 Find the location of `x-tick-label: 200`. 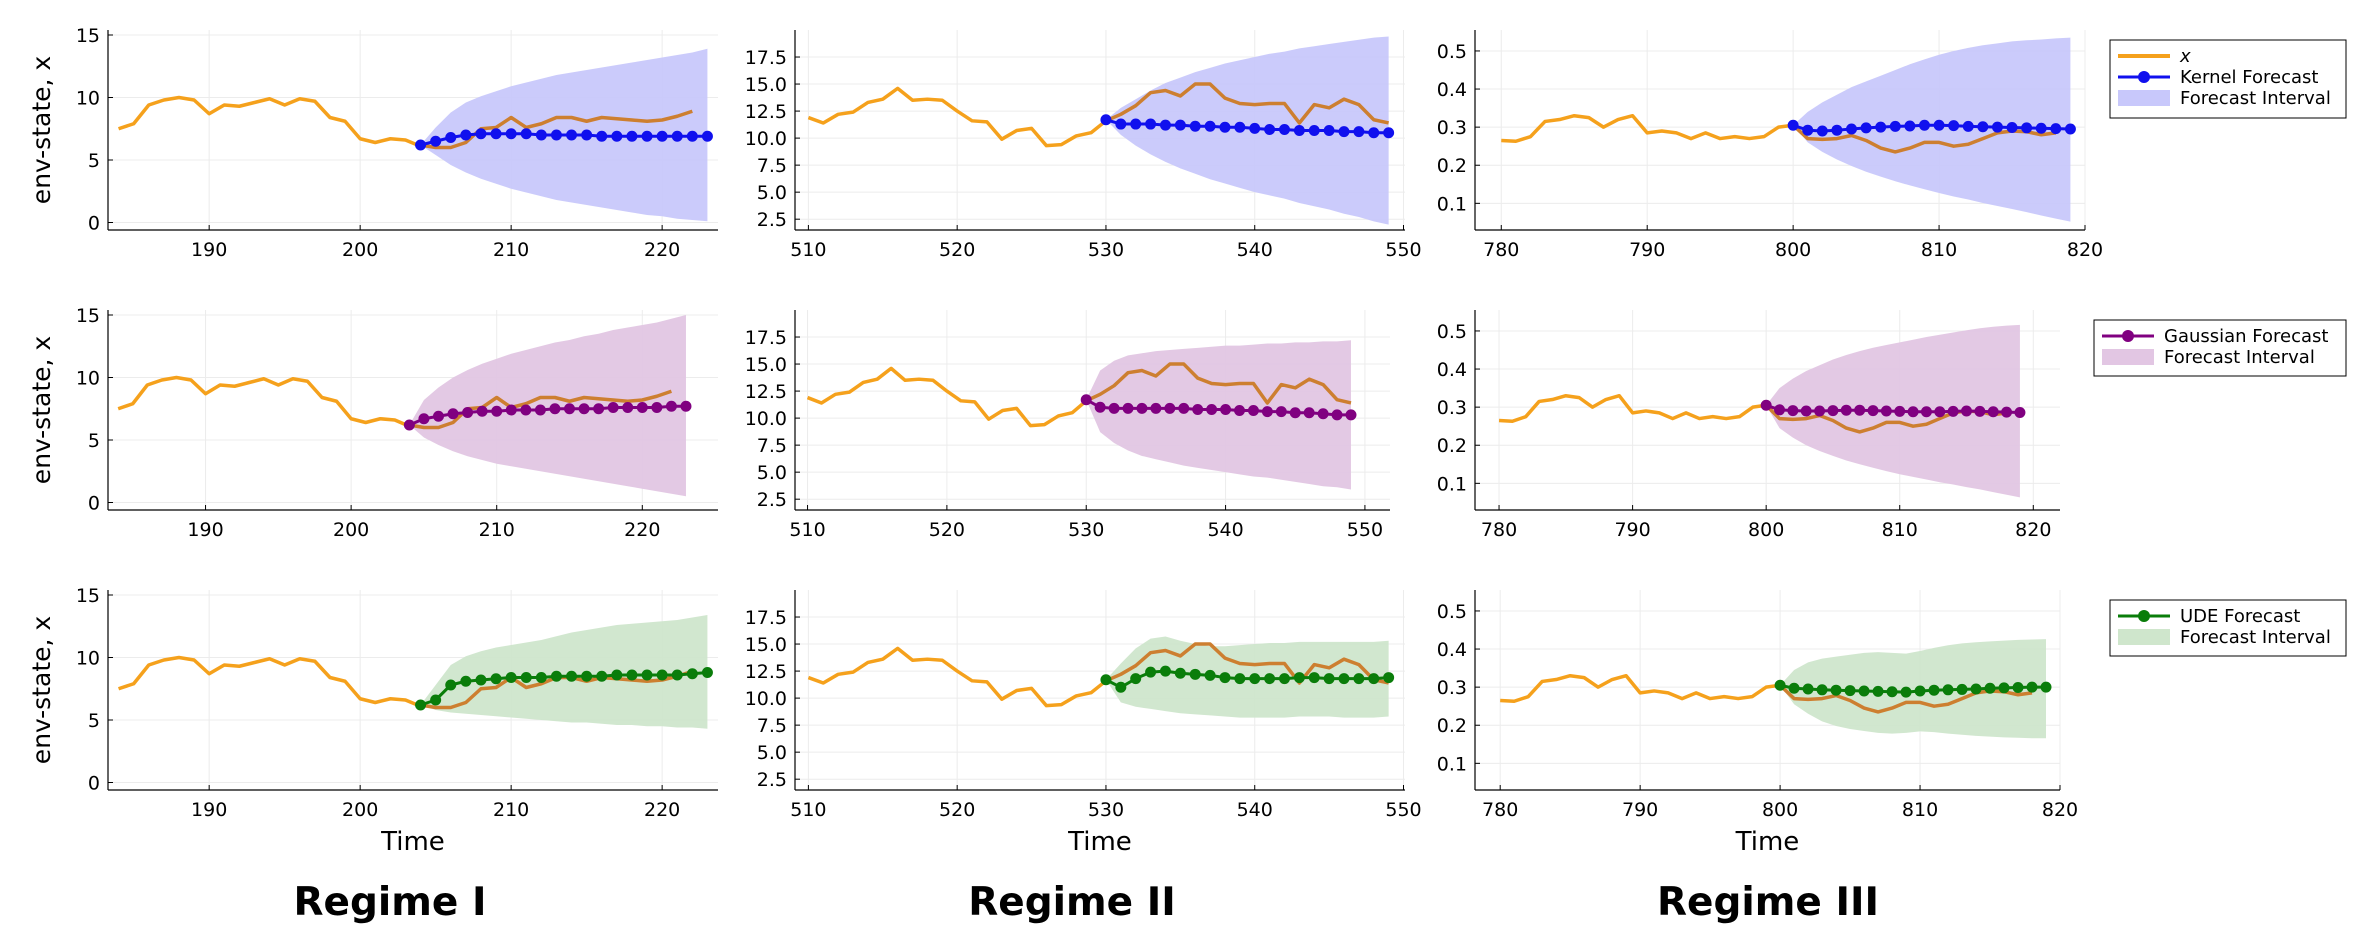

x-tick-label: 200 is located at coordinates (360, 250).